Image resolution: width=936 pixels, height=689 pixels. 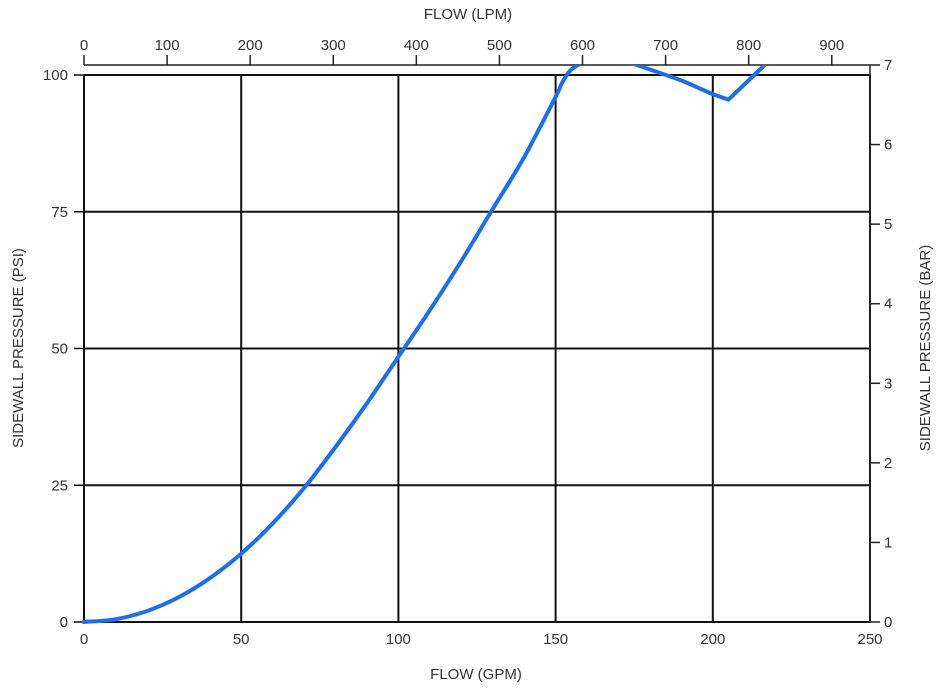 I want to click on y-left-tick-label: 25, so click(x=59, y=485).